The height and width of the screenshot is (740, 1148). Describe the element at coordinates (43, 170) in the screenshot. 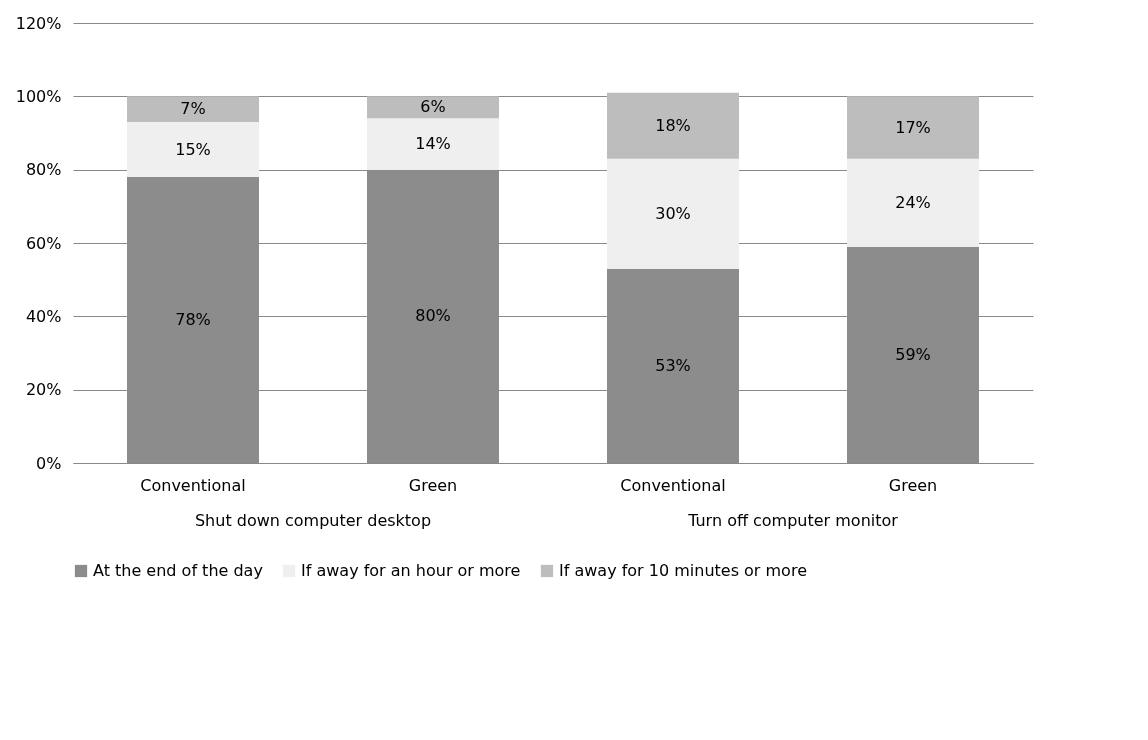

I see `y-tick-label: 80%` at that location.